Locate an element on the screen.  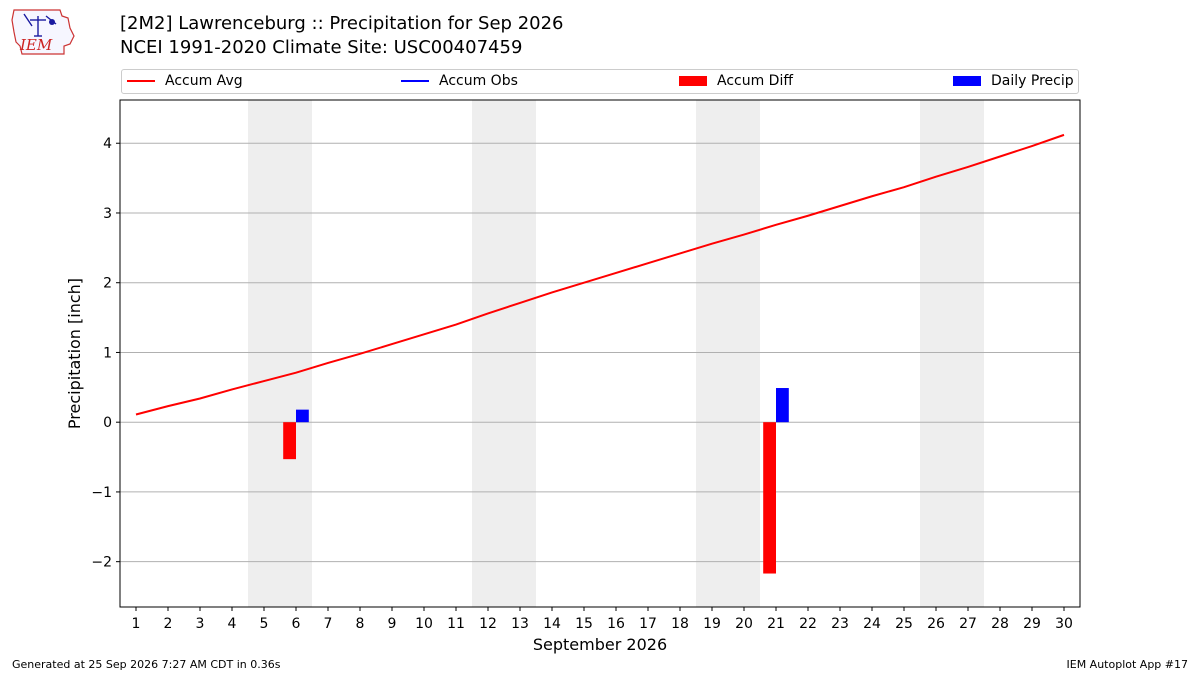
legend-swatch-accum-obs is located at coordinates (415, 81).